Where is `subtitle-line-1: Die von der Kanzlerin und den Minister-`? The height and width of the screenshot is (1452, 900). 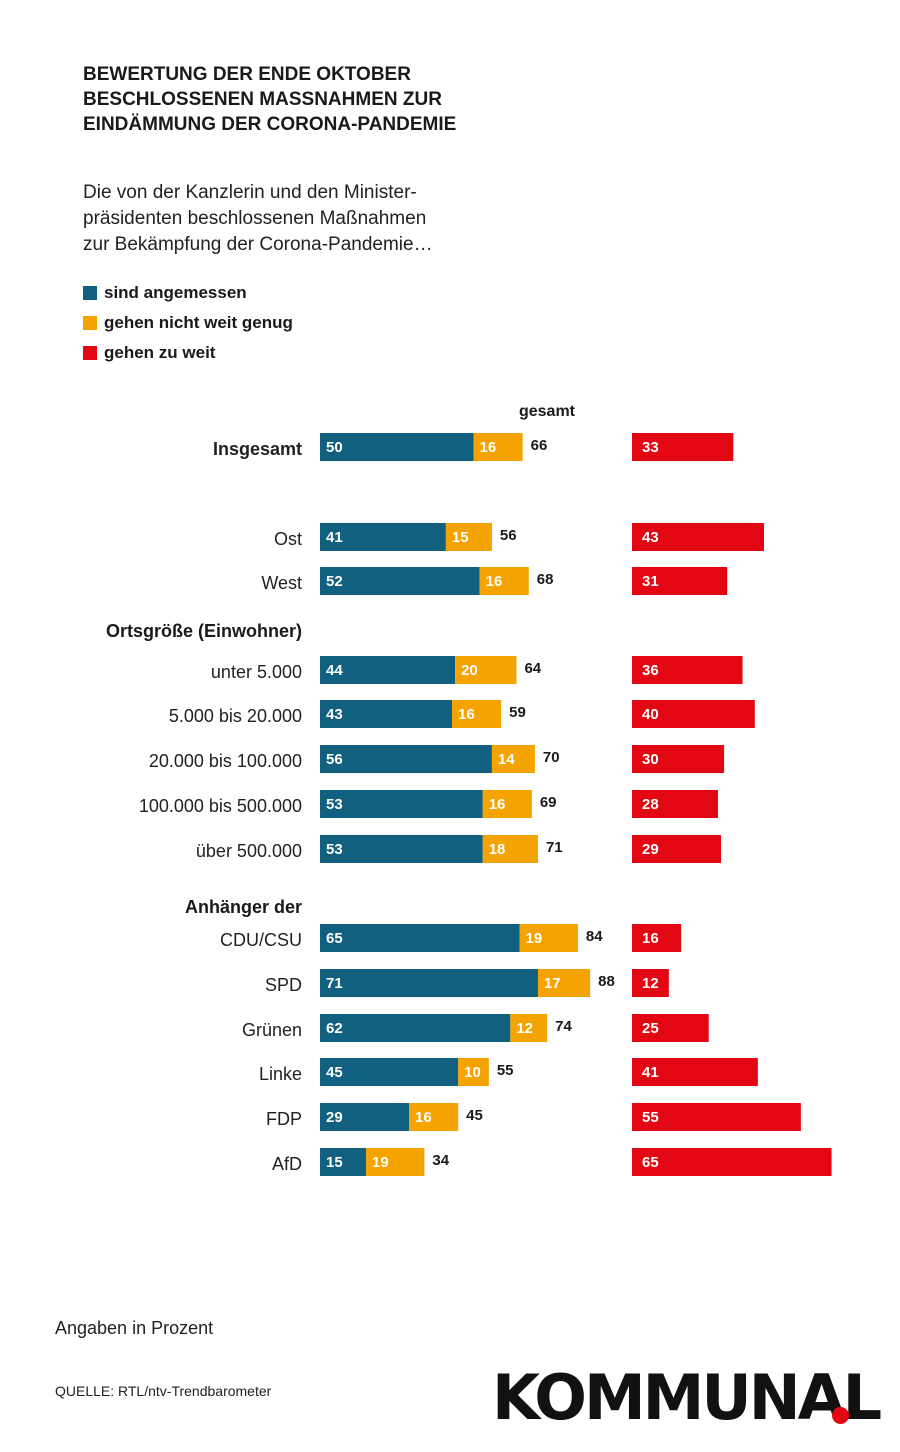
subtitle-line-1: Die von der Kanzlerin und den Minister- is located at coordinates (250, 192).